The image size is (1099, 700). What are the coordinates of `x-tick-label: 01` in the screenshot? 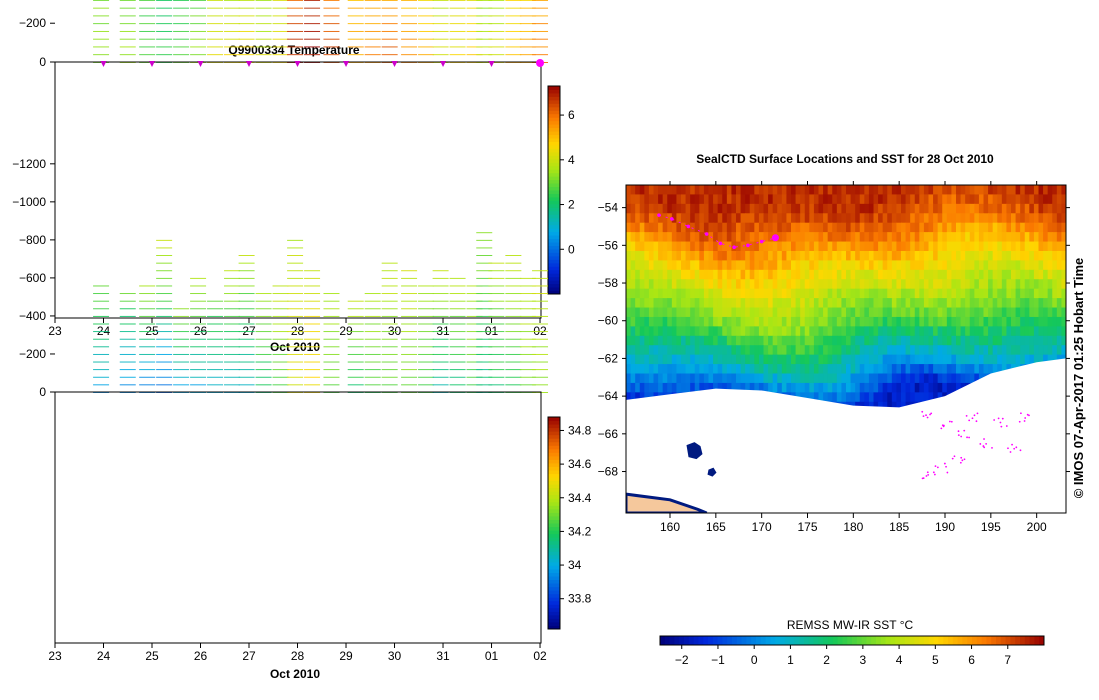 It's located at (492, 331).